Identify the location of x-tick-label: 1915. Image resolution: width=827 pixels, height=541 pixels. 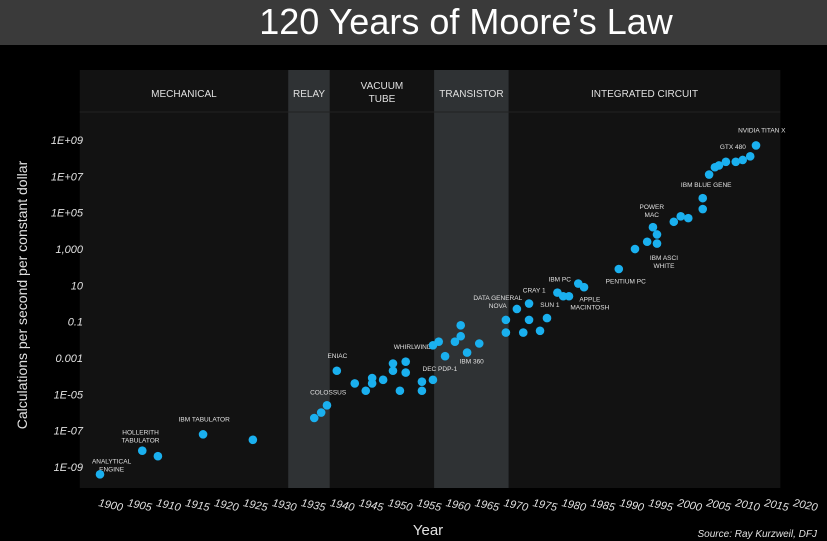
(197, 505).